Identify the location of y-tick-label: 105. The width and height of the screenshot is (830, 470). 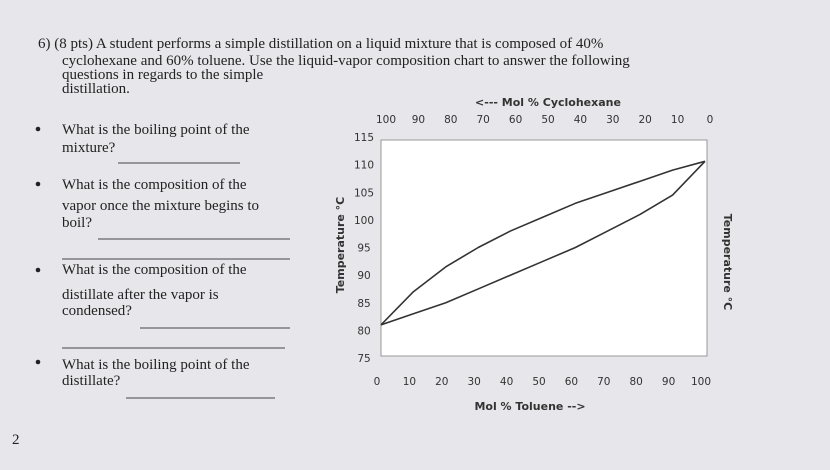
(364, 193).